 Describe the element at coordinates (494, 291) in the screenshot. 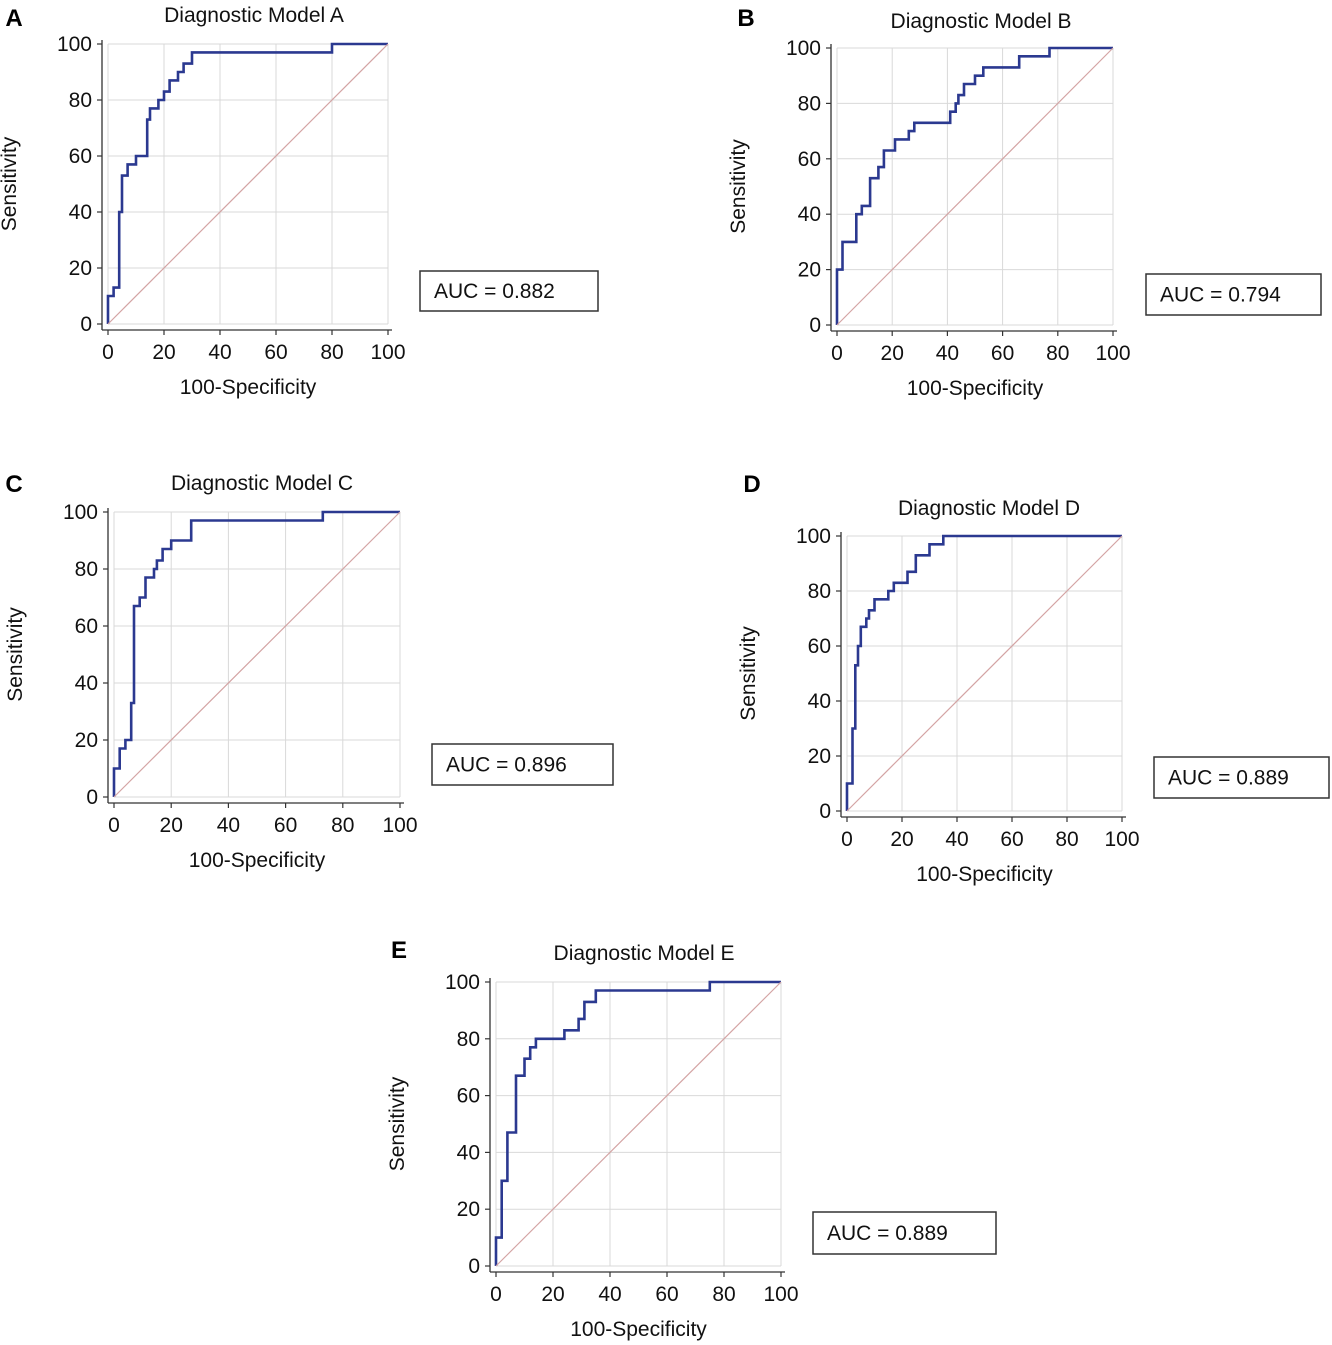

I see `auc-label: AUC = 0.882` at that location.